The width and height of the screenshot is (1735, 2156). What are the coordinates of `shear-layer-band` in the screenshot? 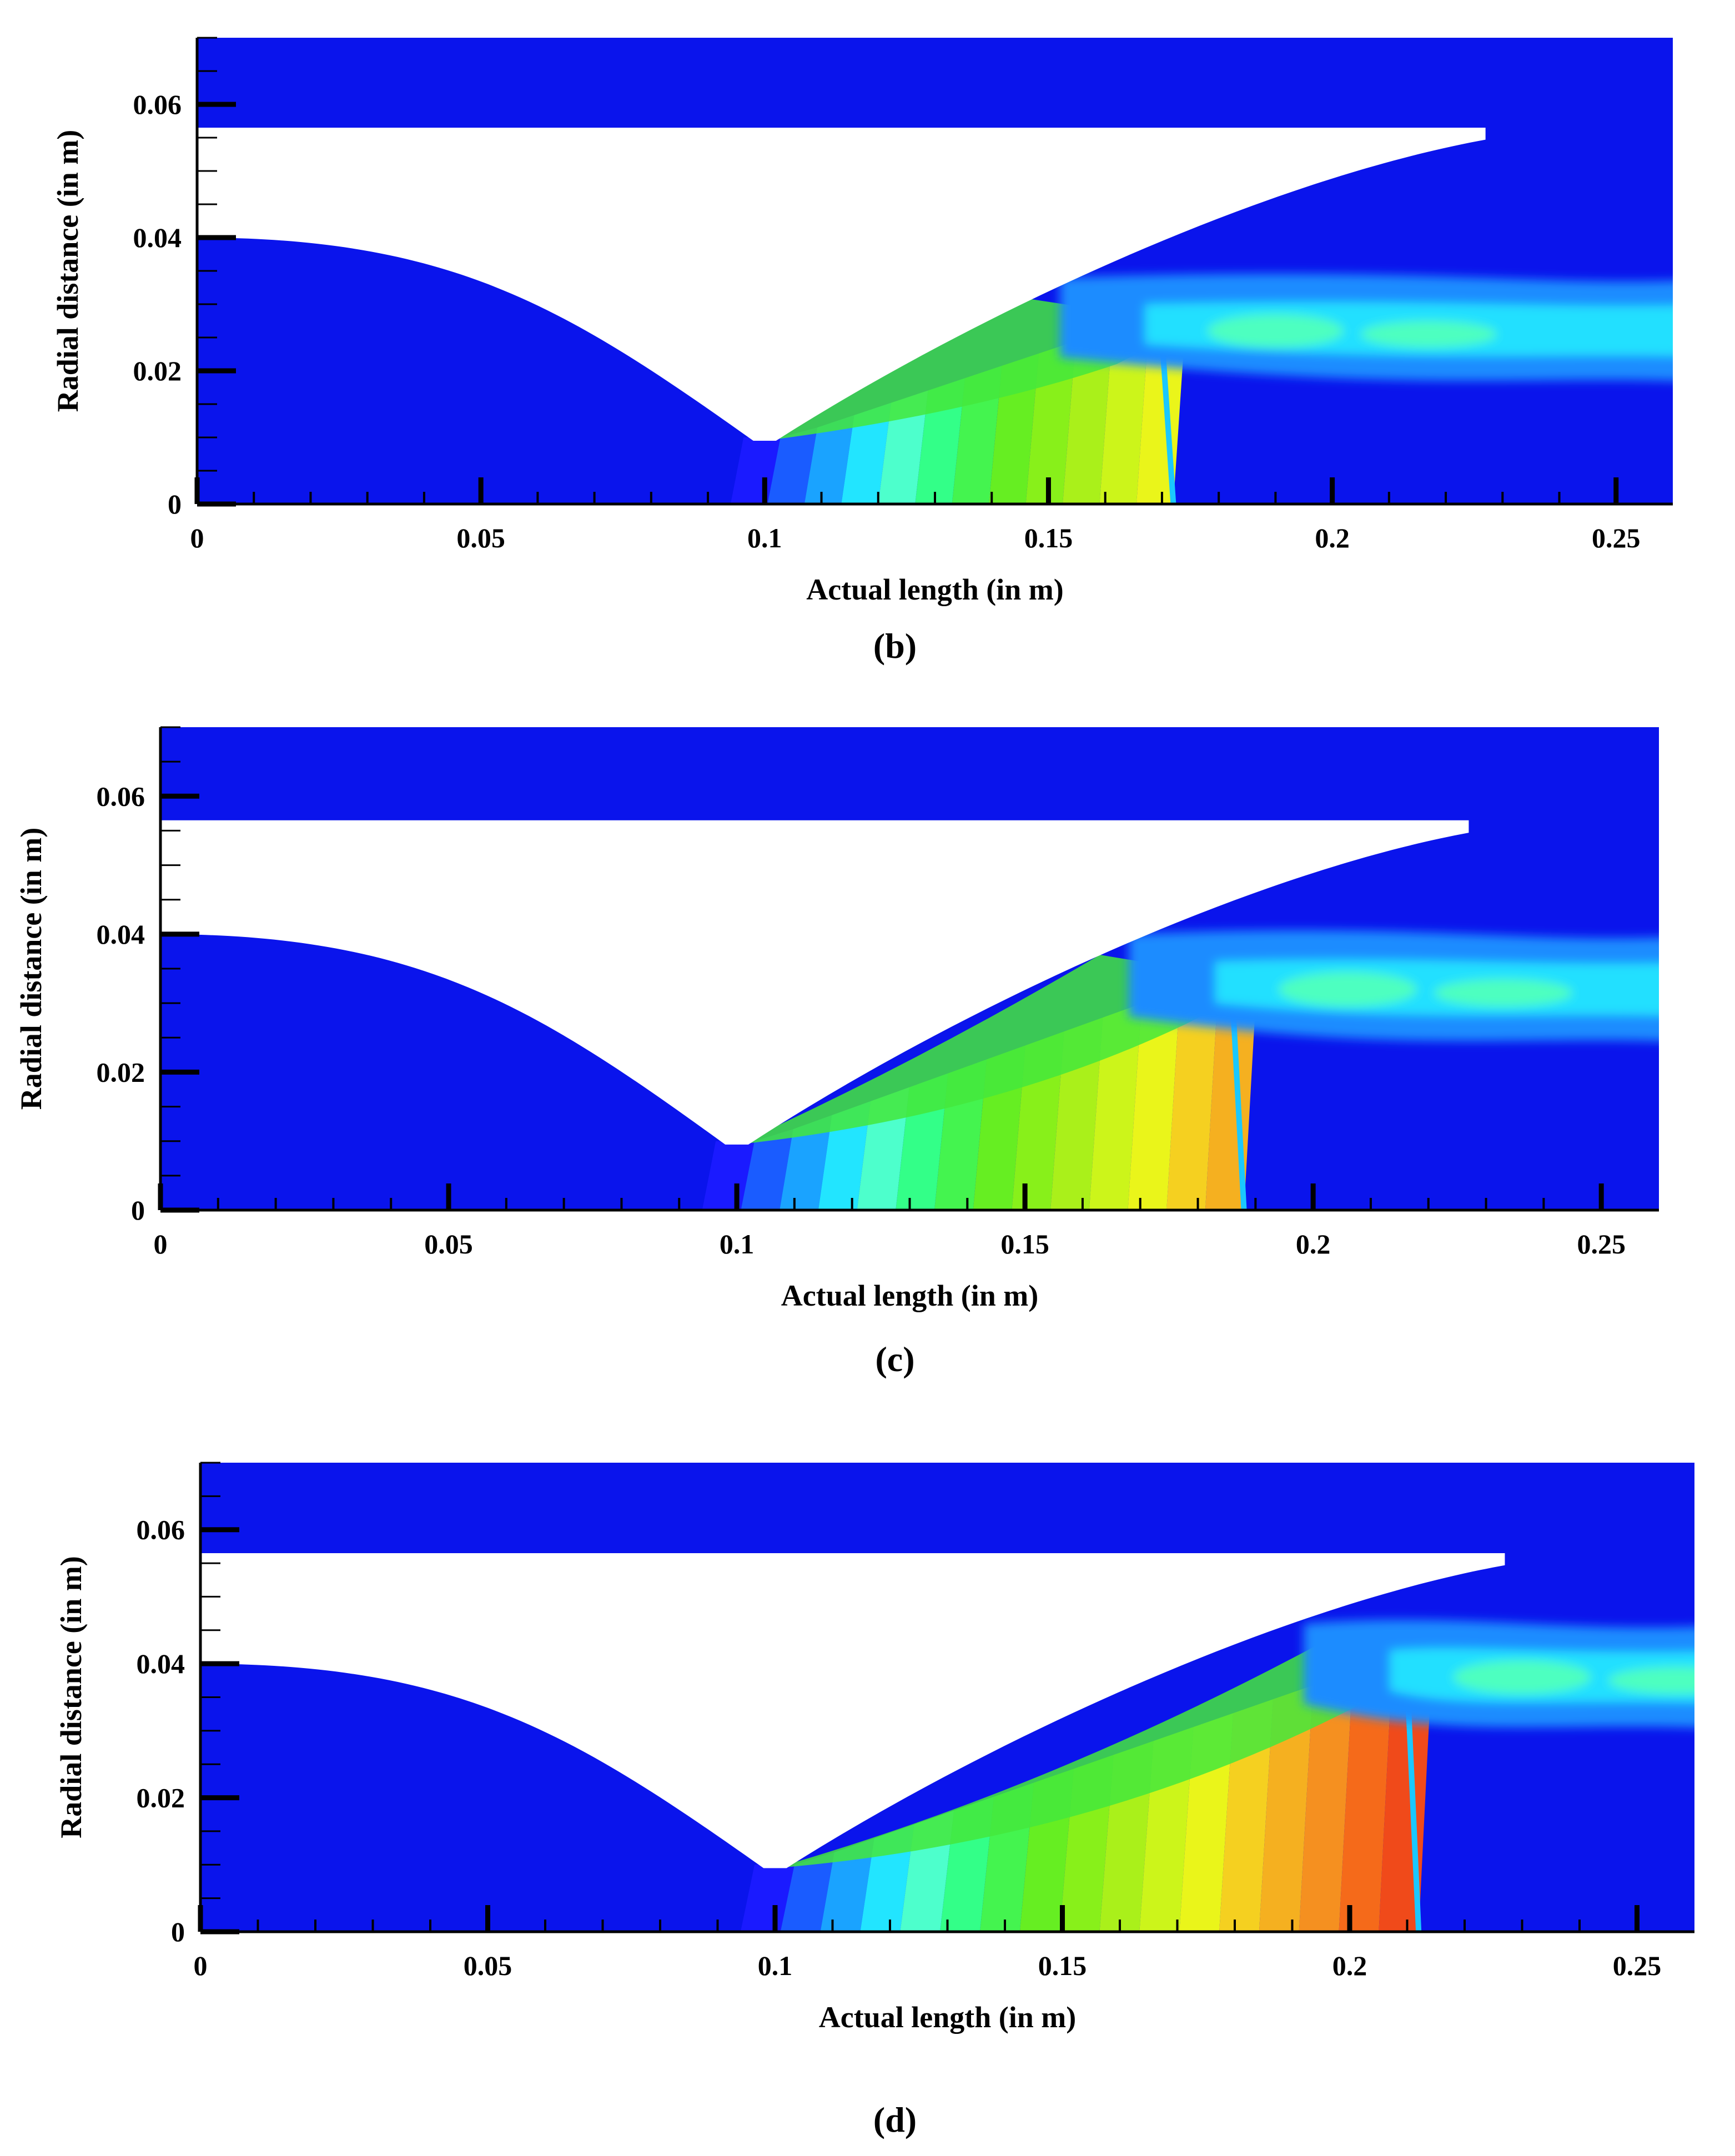 It's located at (1108, 1752).